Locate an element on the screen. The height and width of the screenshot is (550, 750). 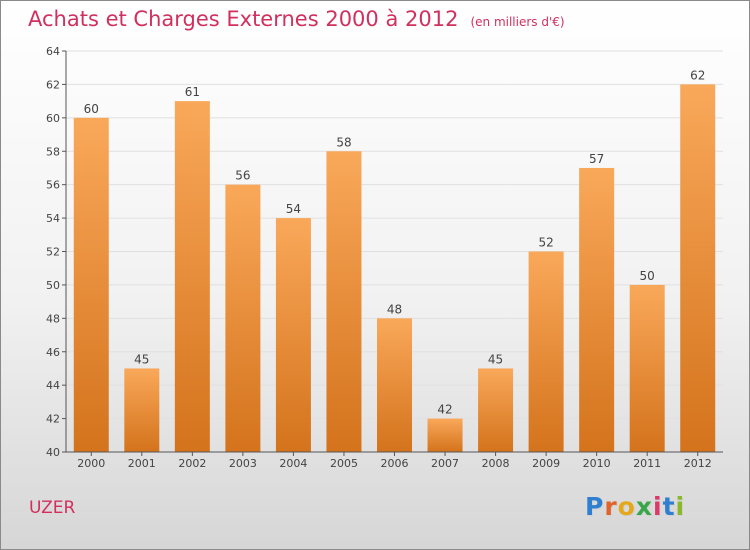
y-tick-label: 58 is located at coordinates (53, 151).